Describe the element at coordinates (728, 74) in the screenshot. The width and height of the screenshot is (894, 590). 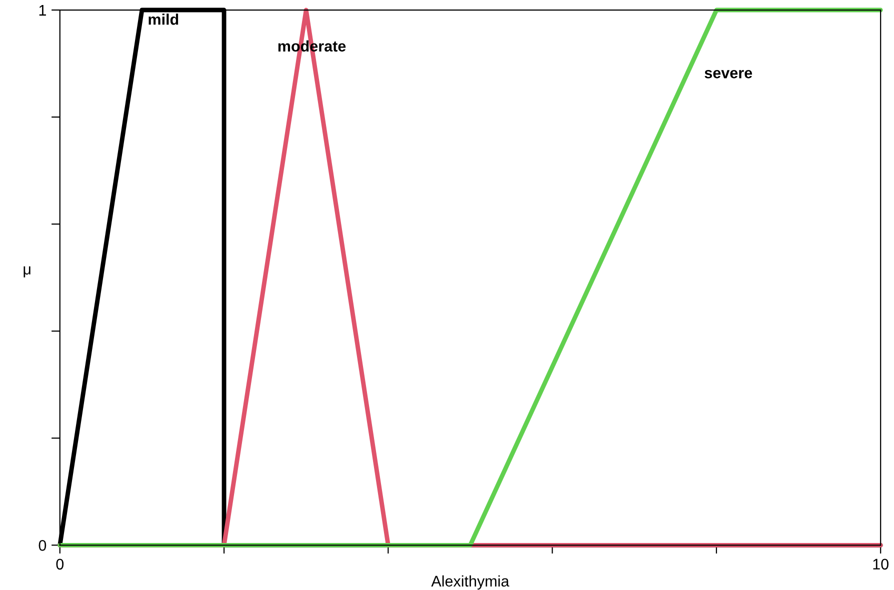
I see `series-label: severe` at that location.